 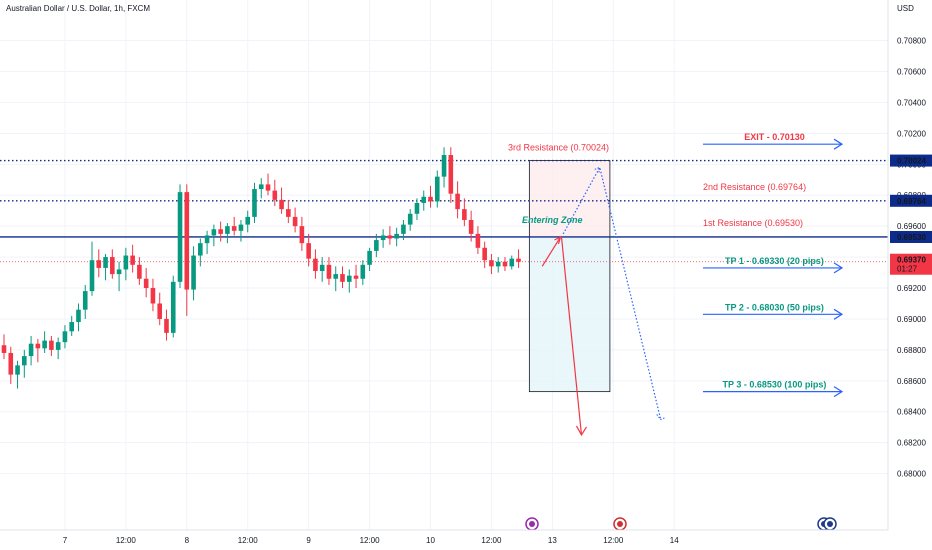 I want to click on price-tick-label: 0.68800, so click(x=911, y=350).